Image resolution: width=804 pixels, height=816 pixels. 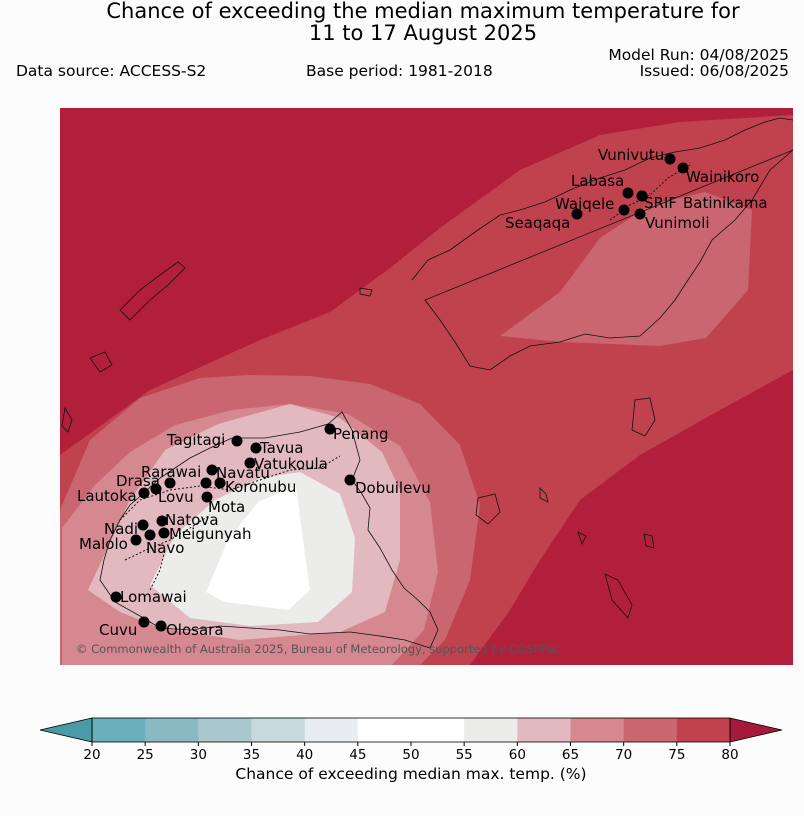 I want to click on place-label-vunivutu: Vunivutu, so click(x=631, y=155).